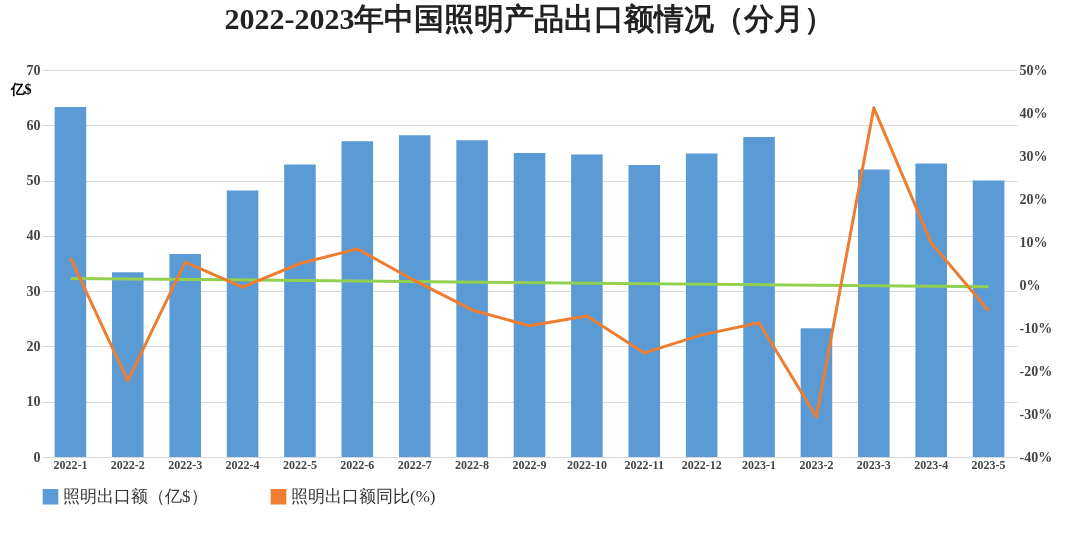 The height and width of the screenshot is (550, 1080). Describe the element at coordinates (363, 496) in the screenshot. I see `legend-label: 照明出口额同比(%)` at that location.